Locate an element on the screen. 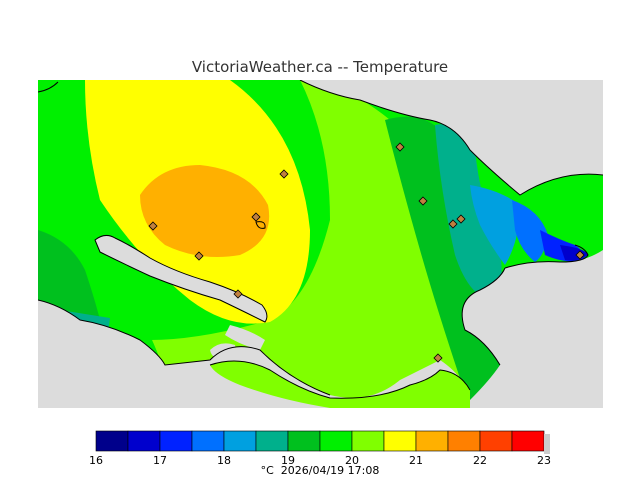 Image resolution: width=640 pixels, height=480 pixels. legend-tick-label: 20 is located at coordinates (352, 460).